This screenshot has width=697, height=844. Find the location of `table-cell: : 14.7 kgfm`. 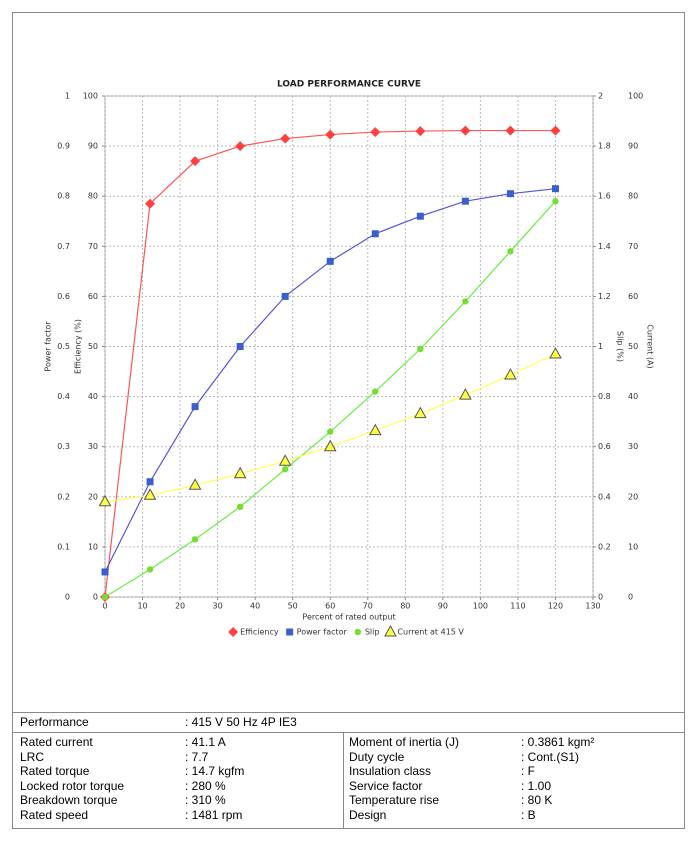

table-cell: : 14.7 kgfm is located at coordinates (215, 771).